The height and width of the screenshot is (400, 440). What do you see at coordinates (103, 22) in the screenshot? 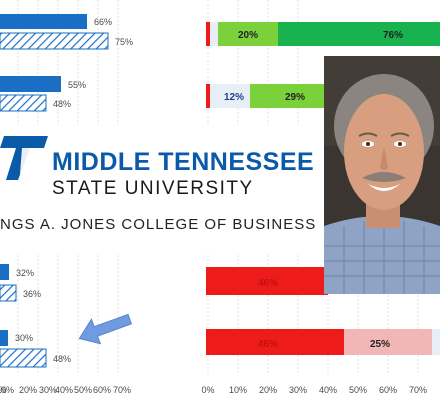
I see `data-label: 66%` at bounding box center [103, 22].